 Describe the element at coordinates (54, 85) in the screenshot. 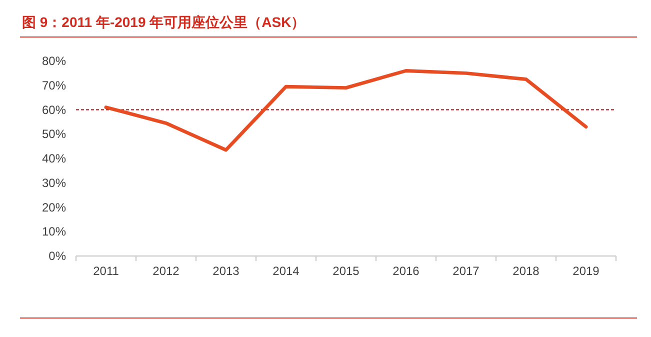

I see `y-tick-label: 70%` at that location.